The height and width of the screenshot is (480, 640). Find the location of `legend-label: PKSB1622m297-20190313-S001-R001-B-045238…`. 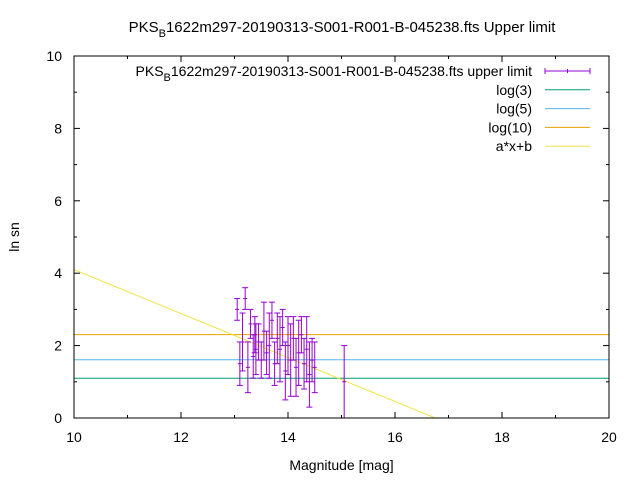

legend-label: PKSB1622m297-20190313-S001-R001-B-045238… is located at coordinates (334, 73).